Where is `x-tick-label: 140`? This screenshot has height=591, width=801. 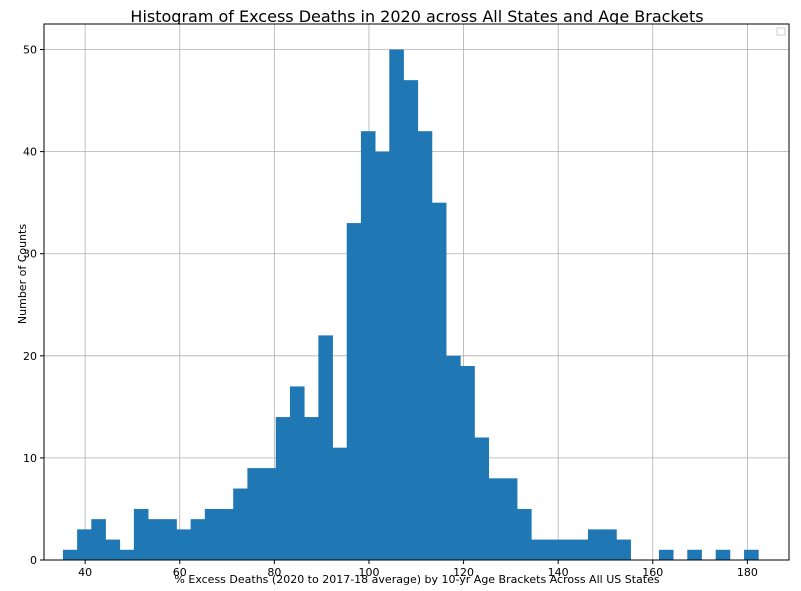
x-tick-label: 140 is located at coordinates (558, 572).